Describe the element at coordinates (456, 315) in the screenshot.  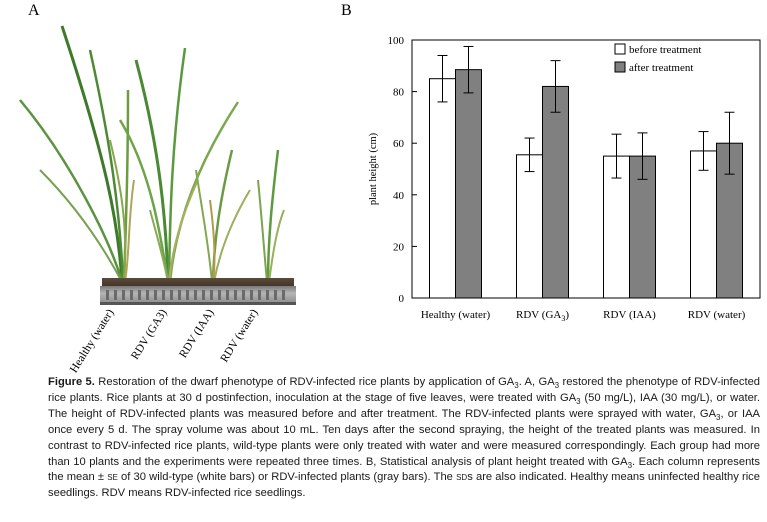
I see `x-tick-label: Healthy (water)` at that location.